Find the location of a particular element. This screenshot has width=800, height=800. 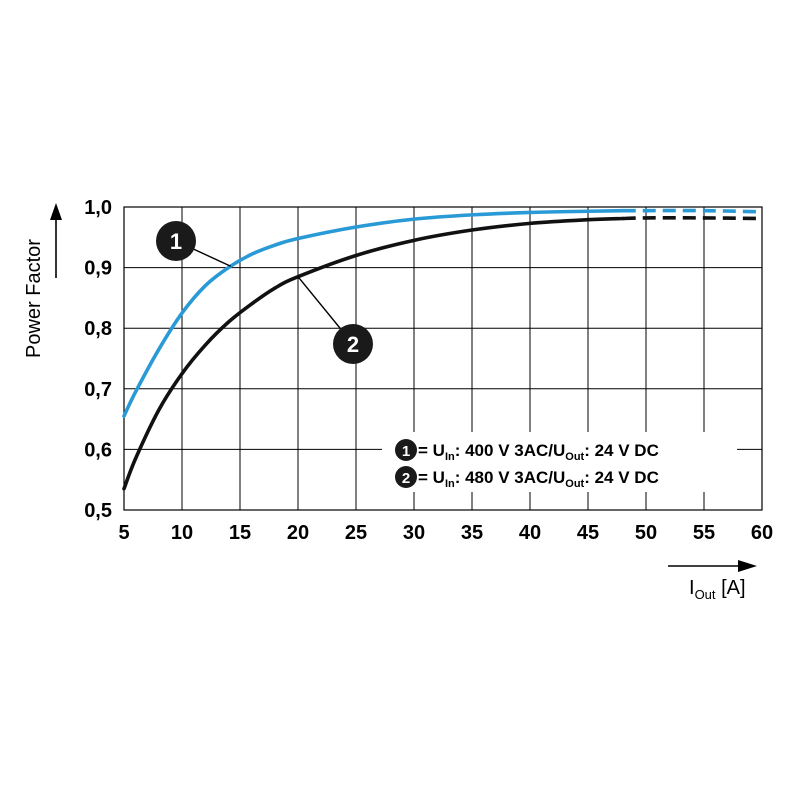

legend-badge-number: 2 is located at coordinates (406, 478).